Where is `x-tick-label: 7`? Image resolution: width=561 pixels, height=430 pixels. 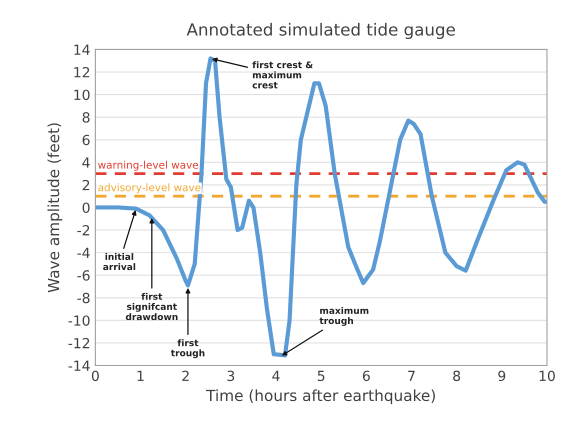 x-tick-label: 7 is located at coordinates (411, 375).